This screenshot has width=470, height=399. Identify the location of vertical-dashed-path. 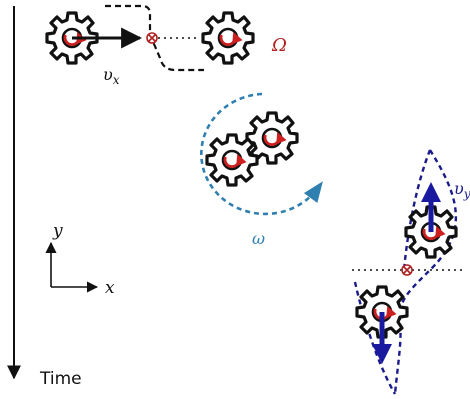
(405, 272).